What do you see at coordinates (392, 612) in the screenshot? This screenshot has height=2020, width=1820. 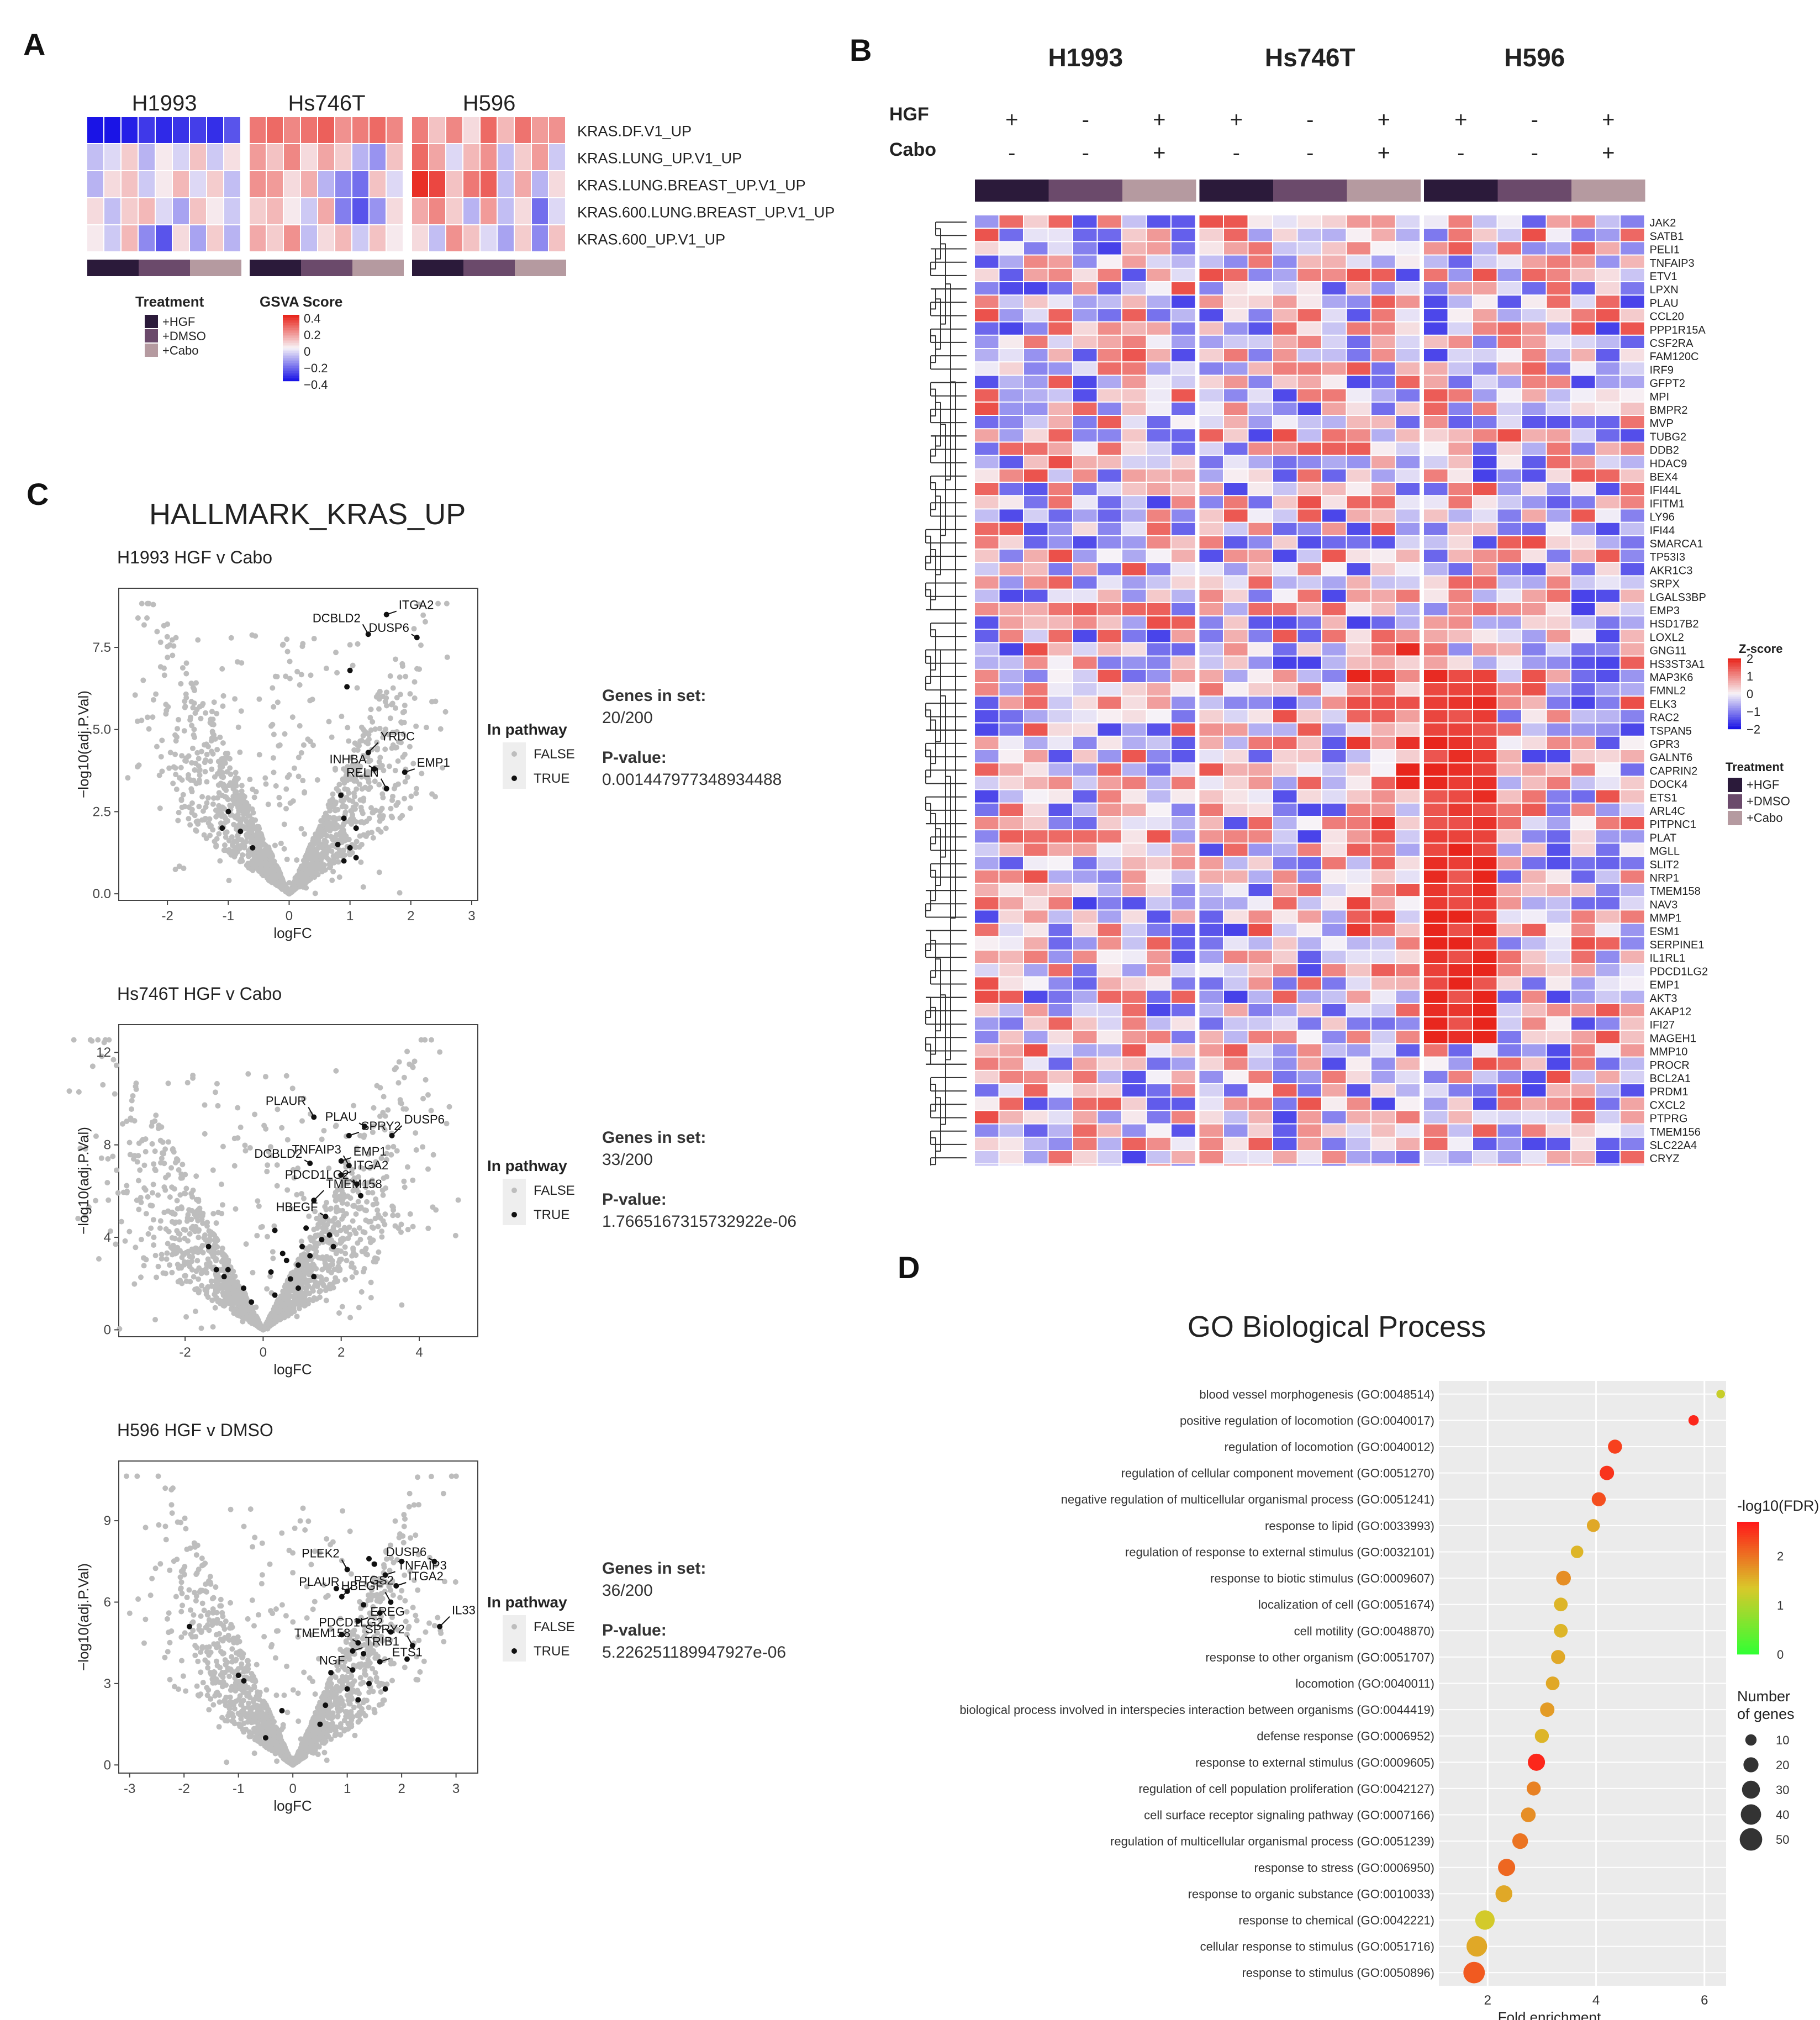 I see `volcano-label-leader` at bounding box center [392, 612].